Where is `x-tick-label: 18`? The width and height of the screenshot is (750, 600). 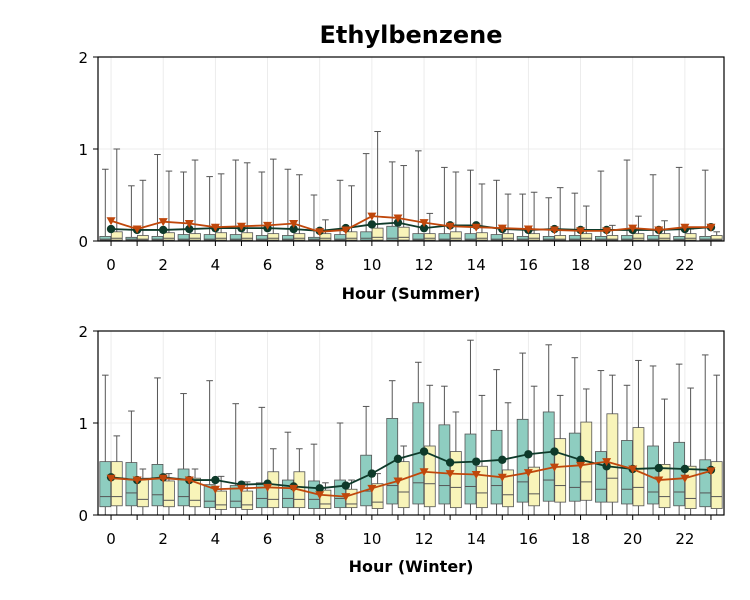 x-tick-label: 18 is located at coordinates (580, 265).